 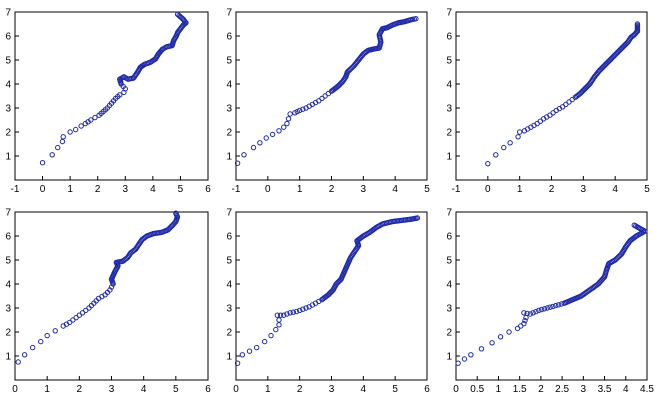 I want to click on x-tick-label: 6, so click(x=208, y=189).